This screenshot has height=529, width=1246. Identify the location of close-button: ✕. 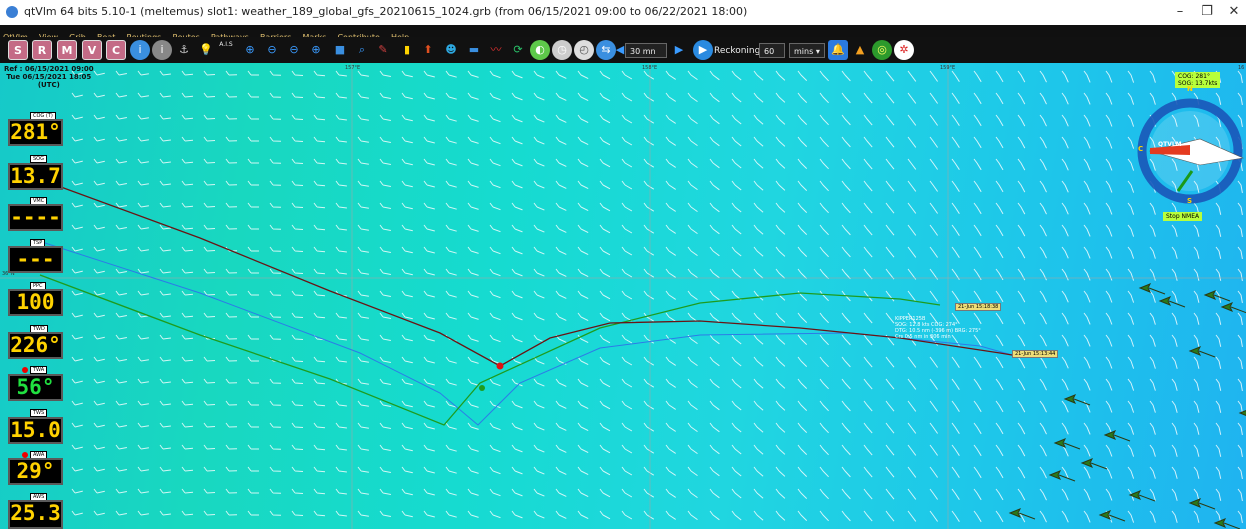
(1234, 11).